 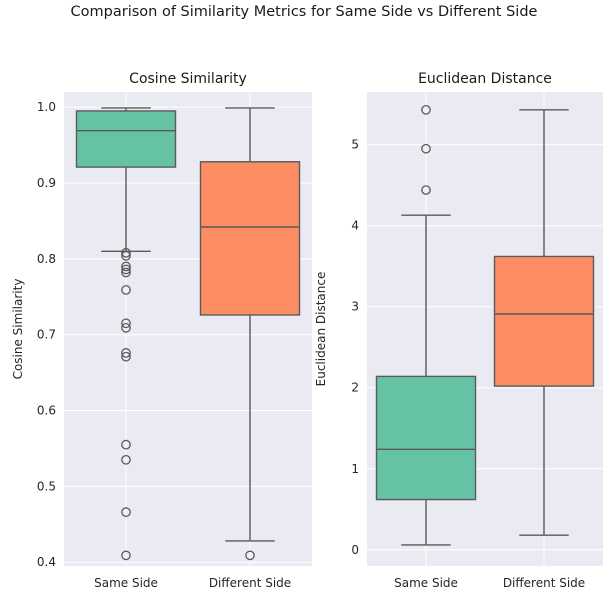 I want to click on y-tick-label: 3, so click(x=355, y=307).